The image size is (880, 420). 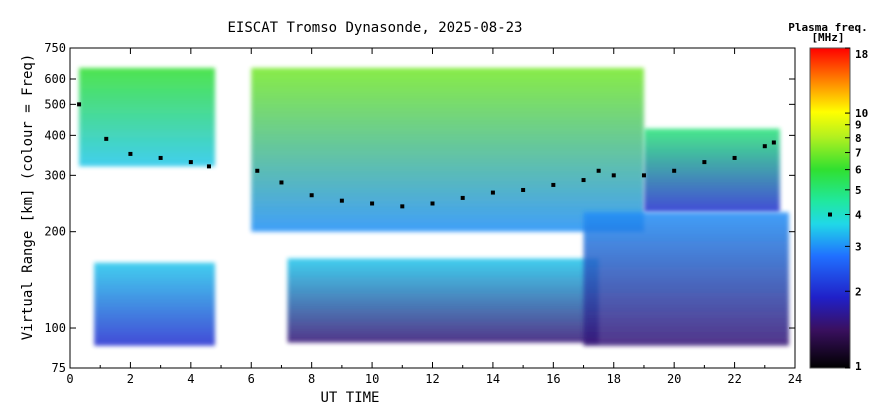 What do you see at coordinates (827, 37) in the screenshot?
I see `colorbar-unit: [MHz]` at bounding box center [827, 37].